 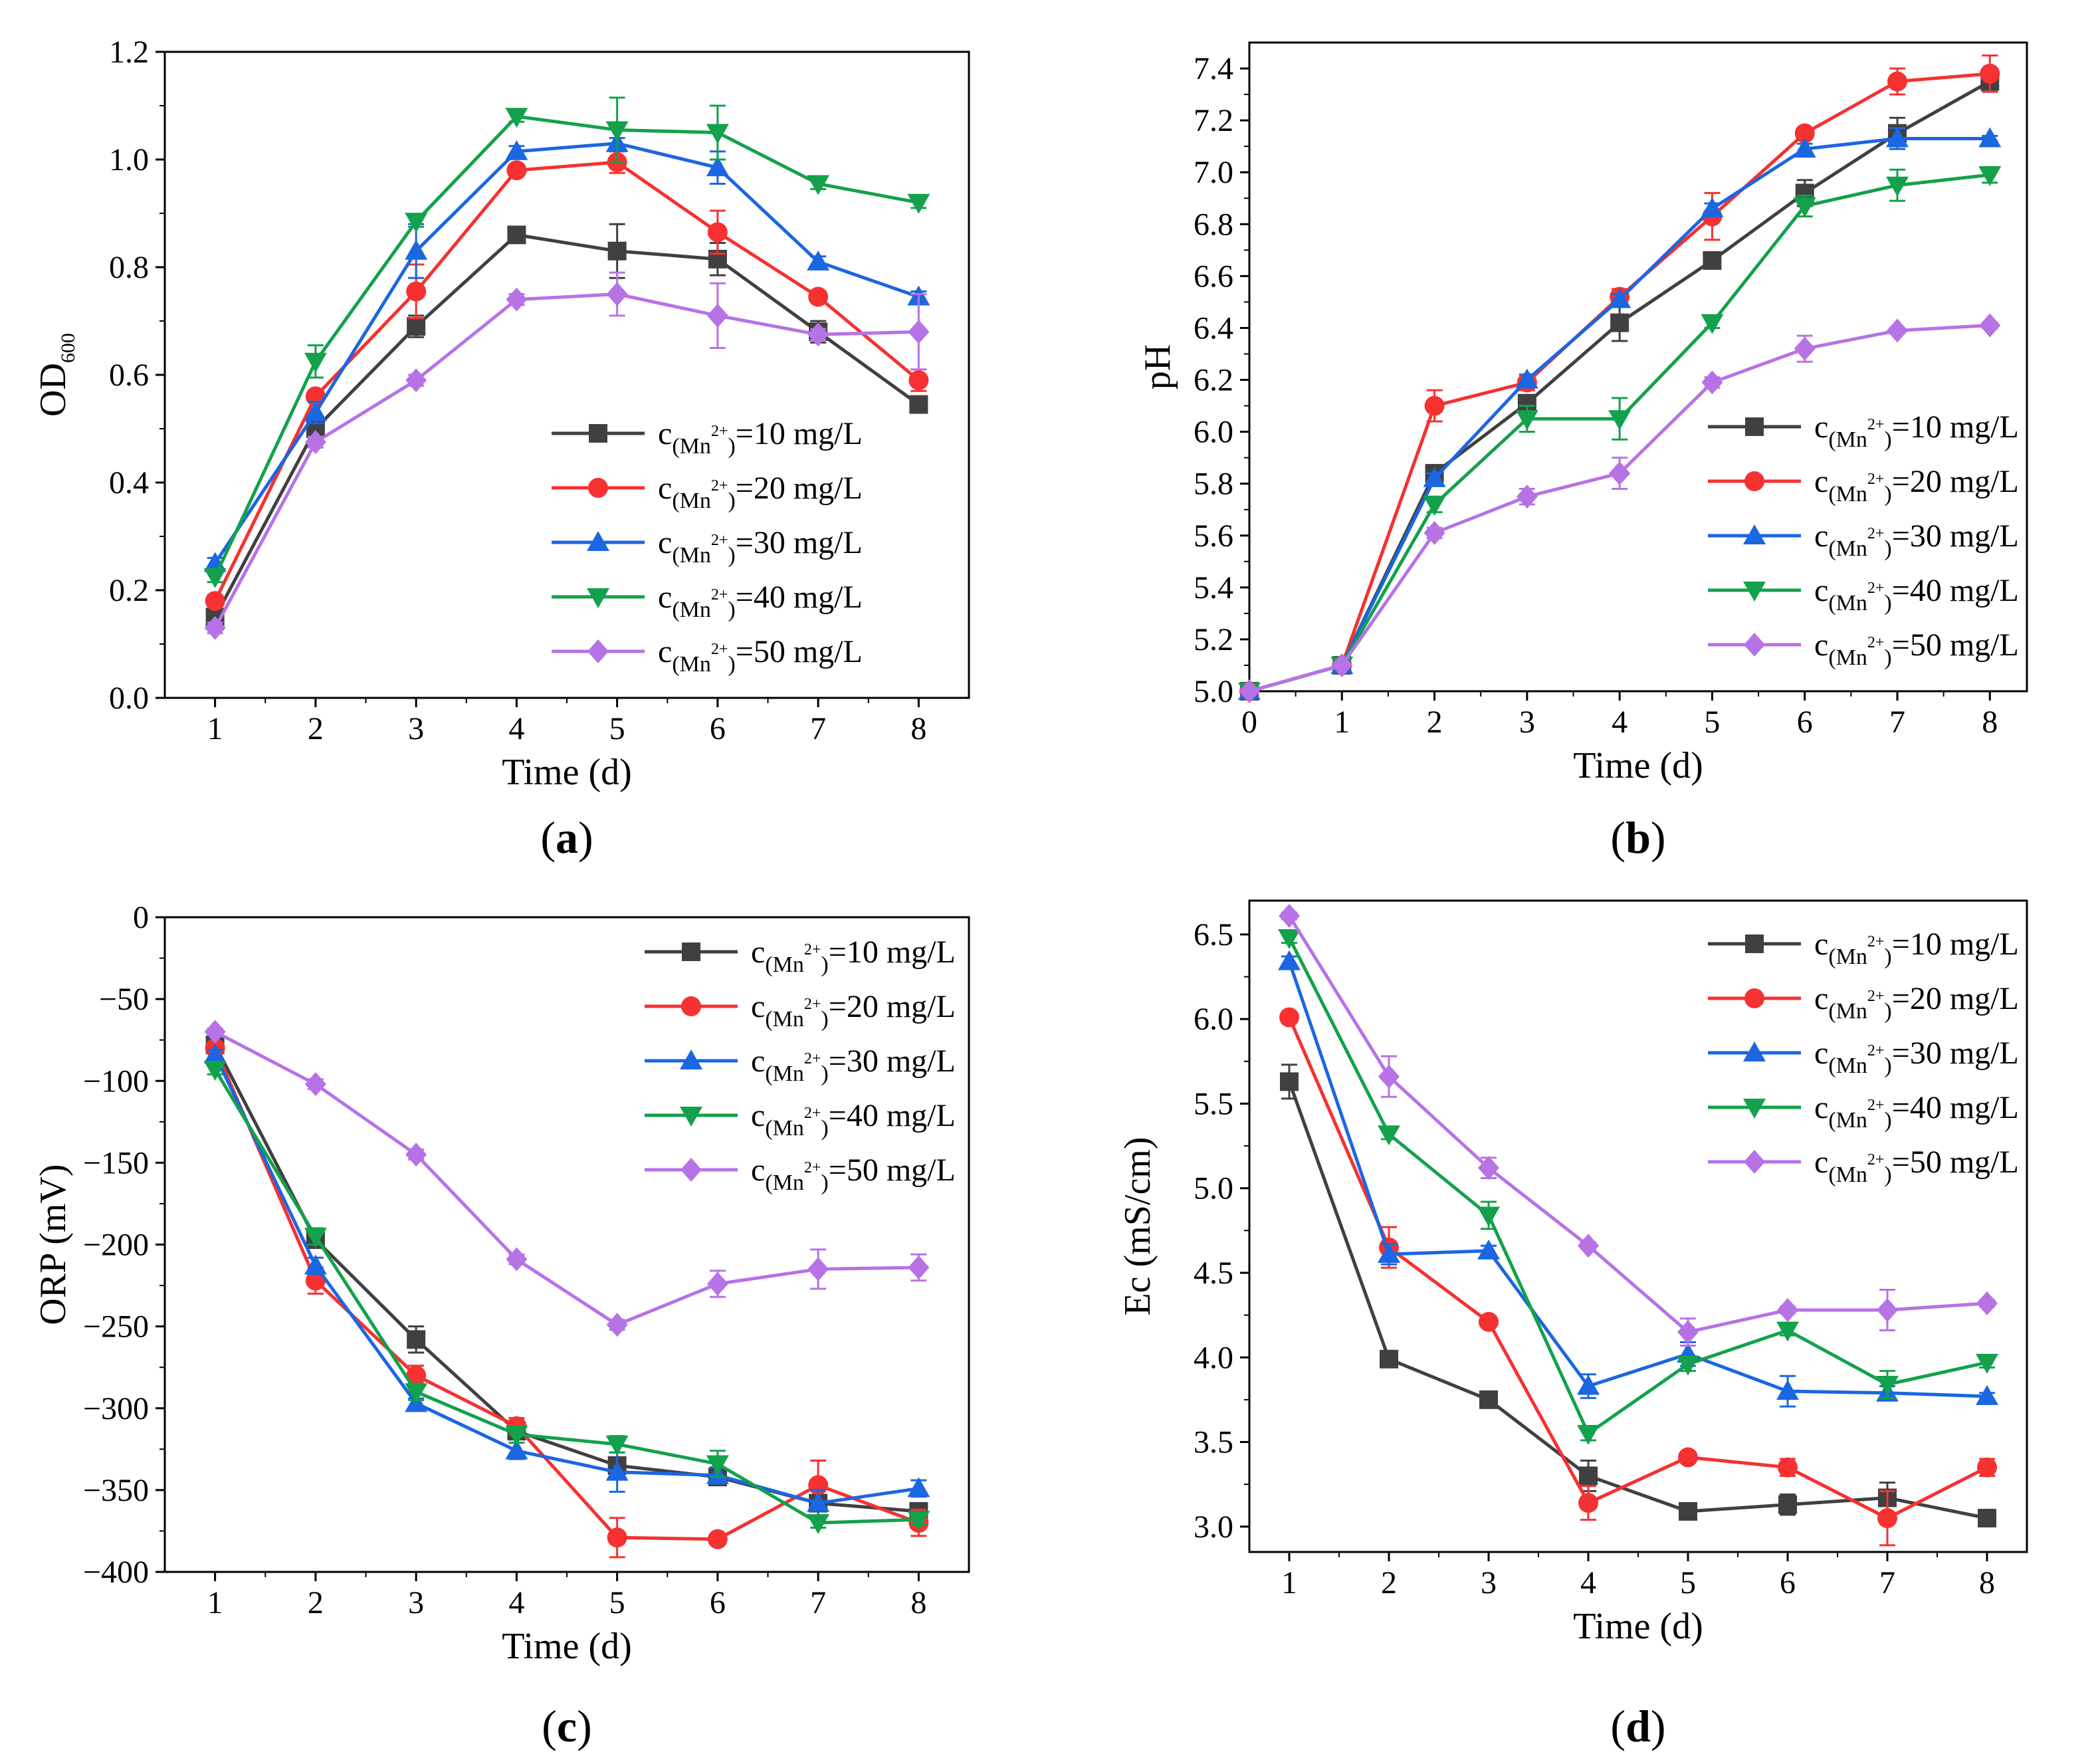 What do you see at coordinates (567, 838) in the screenshot?
I see `panel-letter: a` at bounding box center [567, 838].